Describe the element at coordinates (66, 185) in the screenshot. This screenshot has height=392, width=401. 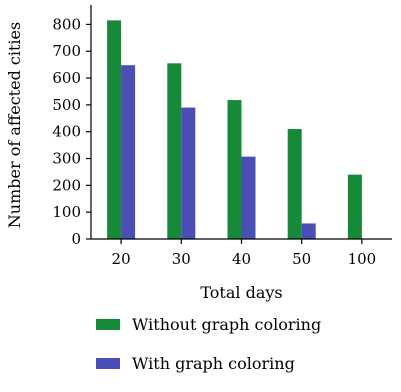
I see `y-tick-label: 200` at that location.